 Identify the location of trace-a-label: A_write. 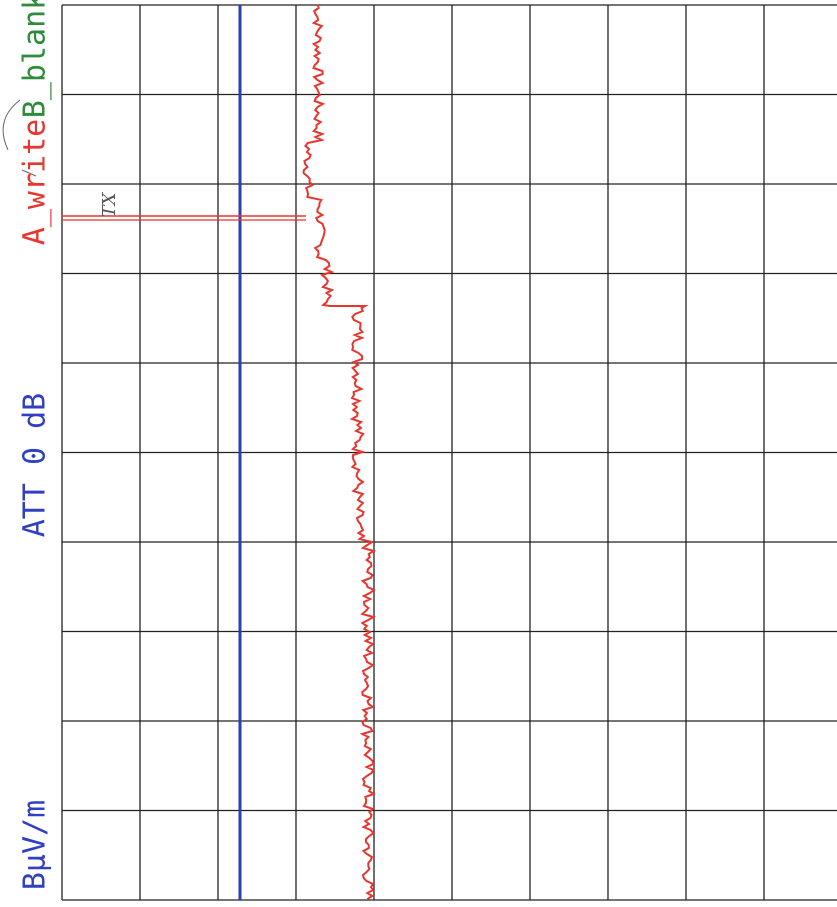
(35, 182).